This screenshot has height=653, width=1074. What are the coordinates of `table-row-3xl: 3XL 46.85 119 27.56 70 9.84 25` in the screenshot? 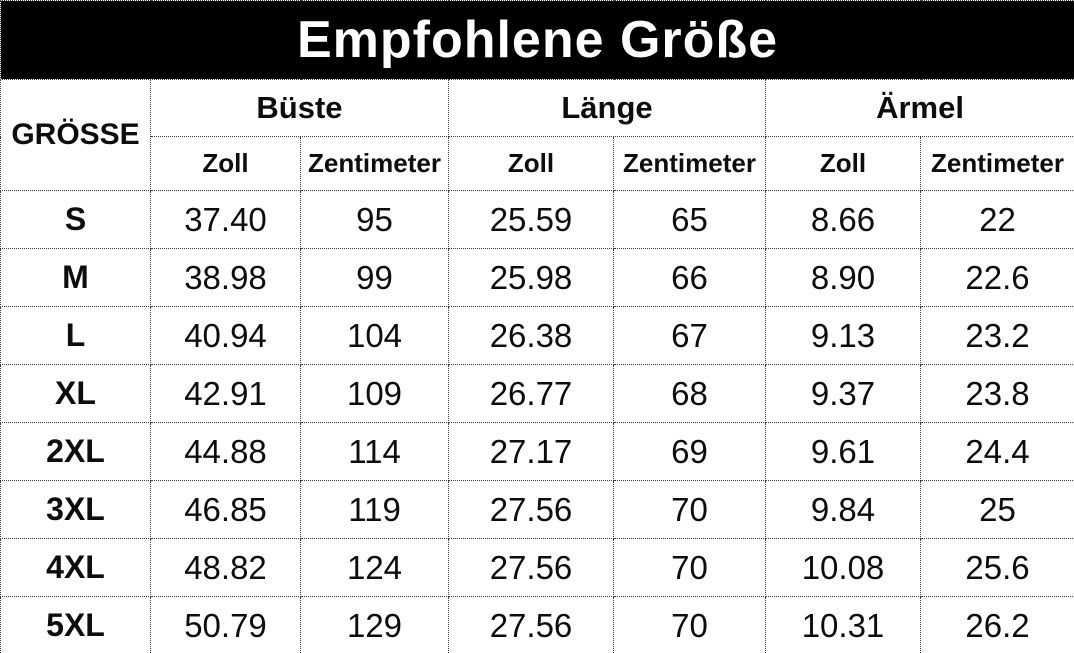 It's located at (537, 509).